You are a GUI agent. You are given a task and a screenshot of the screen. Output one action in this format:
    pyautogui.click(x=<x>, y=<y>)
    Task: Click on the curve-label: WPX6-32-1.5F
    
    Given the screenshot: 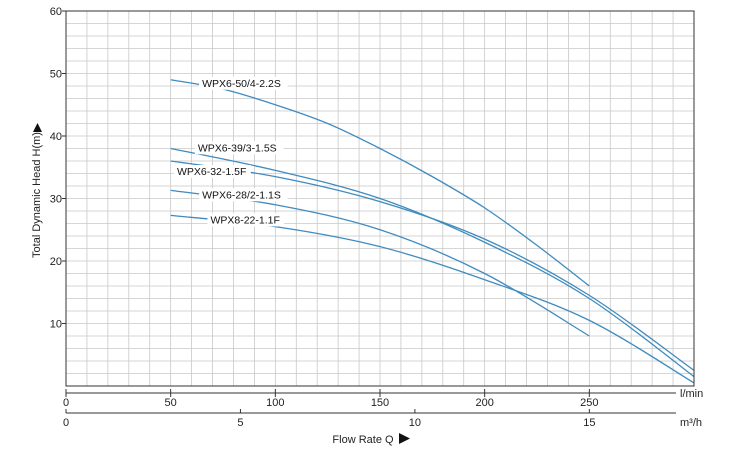 What is the action you would take?
    pyautogui.click(x=211, y=172)
    